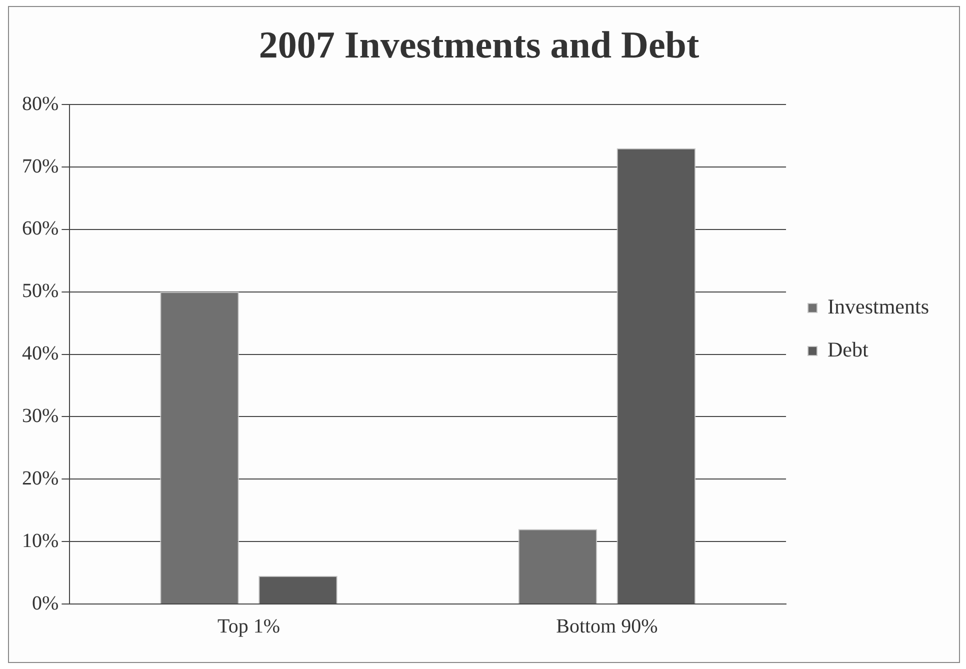  I want to click on y-tick-label: 20%, so click(40, 478).